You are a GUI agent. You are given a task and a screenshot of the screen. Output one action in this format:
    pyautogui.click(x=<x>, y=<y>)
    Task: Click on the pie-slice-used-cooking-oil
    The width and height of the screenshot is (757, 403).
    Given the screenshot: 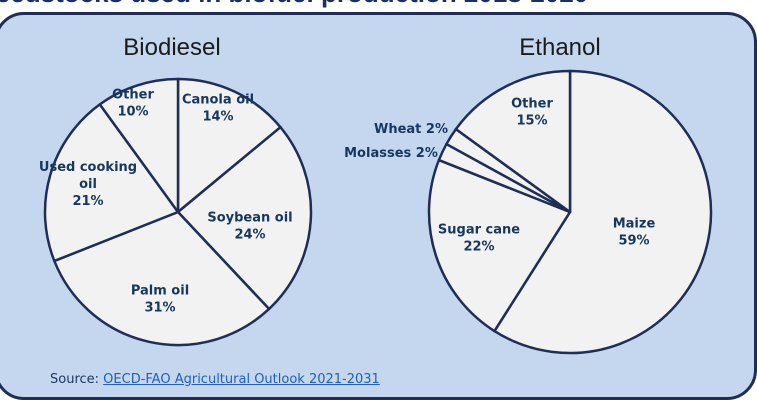 What is the action you would take?
    pyautogui.click(x=111, y=183)
    